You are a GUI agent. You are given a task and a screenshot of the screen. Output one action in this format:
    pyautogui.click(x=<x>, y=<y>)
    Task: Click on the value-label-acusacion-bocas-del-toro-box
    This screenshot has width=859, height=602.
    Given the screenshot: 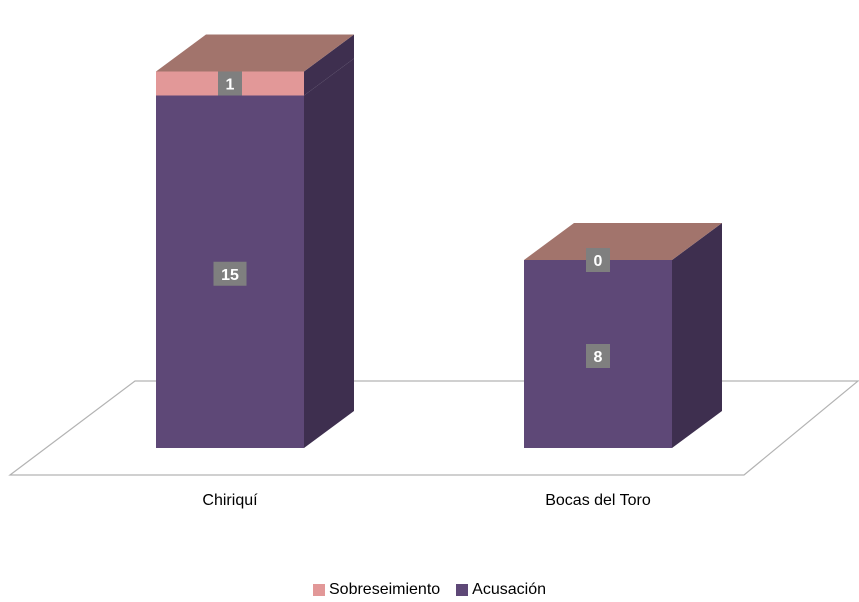 What is the action you would take?
    pyautogui.click(x=598, y=356)
    